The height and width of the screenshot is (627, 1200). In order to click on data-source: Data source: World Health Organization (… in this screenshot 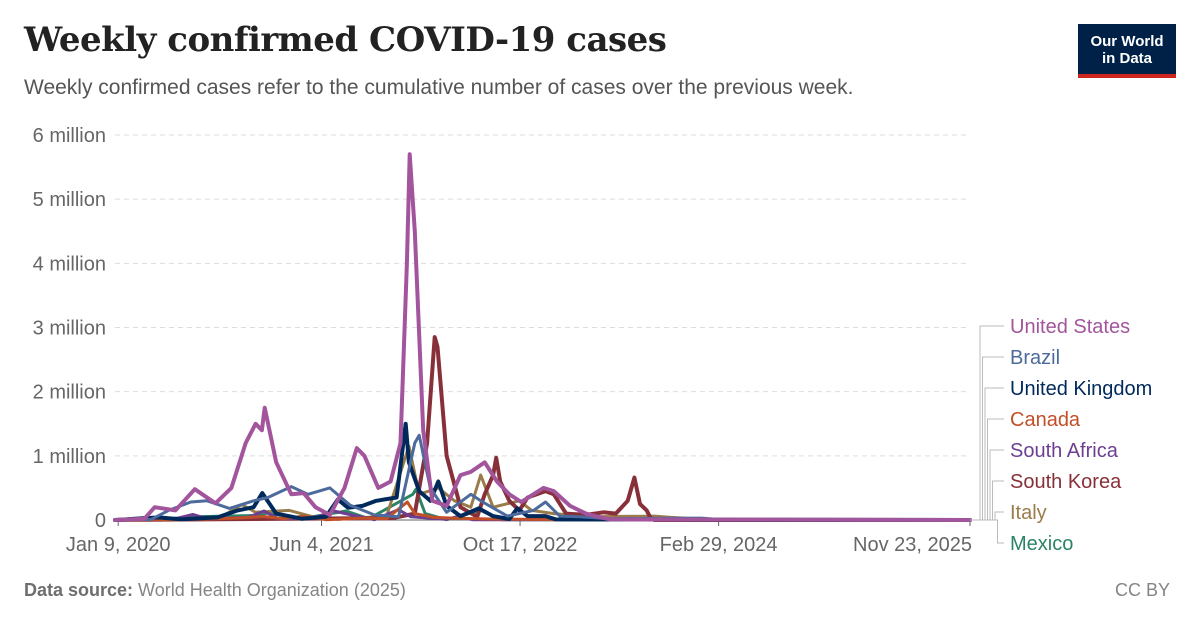, I will do `click(215, 590)`.